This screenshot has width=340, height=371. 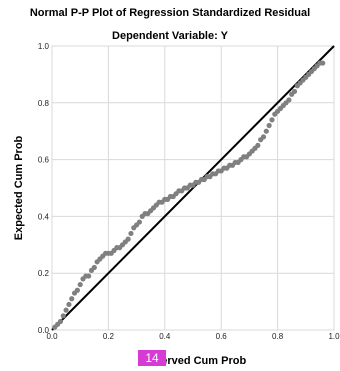 I want to click on y-tick-label: 1.0, so click(x=44, y=46).